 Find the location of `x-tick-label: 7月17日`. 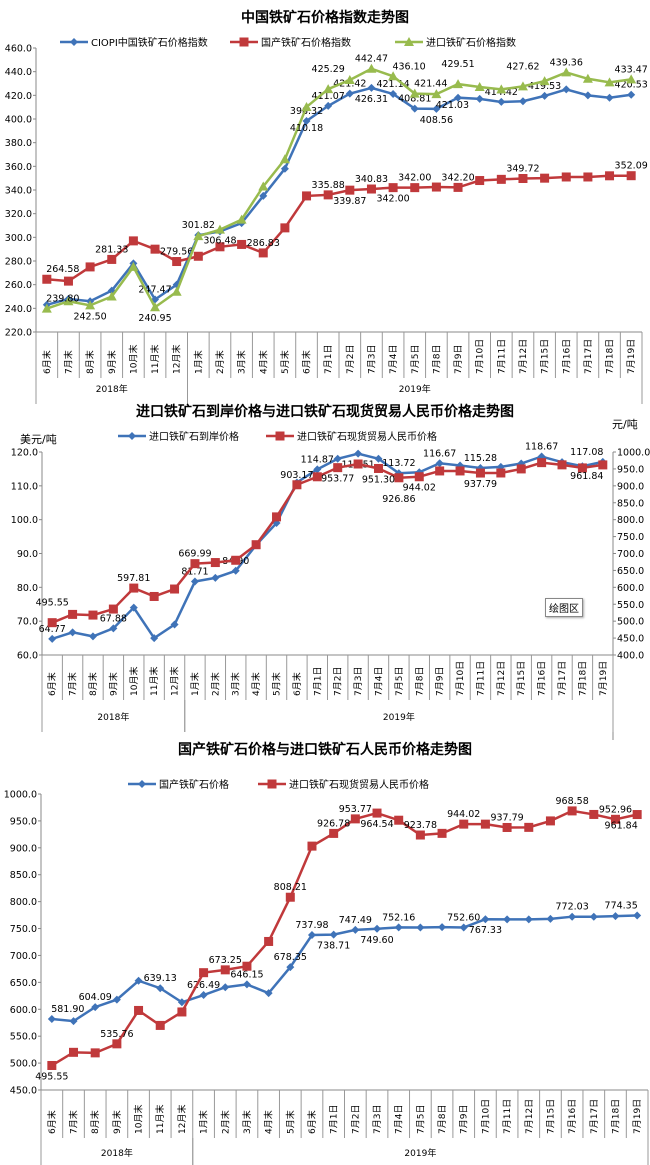

x-tick-label: 7月17日 is located at coordinates (594, 1116).